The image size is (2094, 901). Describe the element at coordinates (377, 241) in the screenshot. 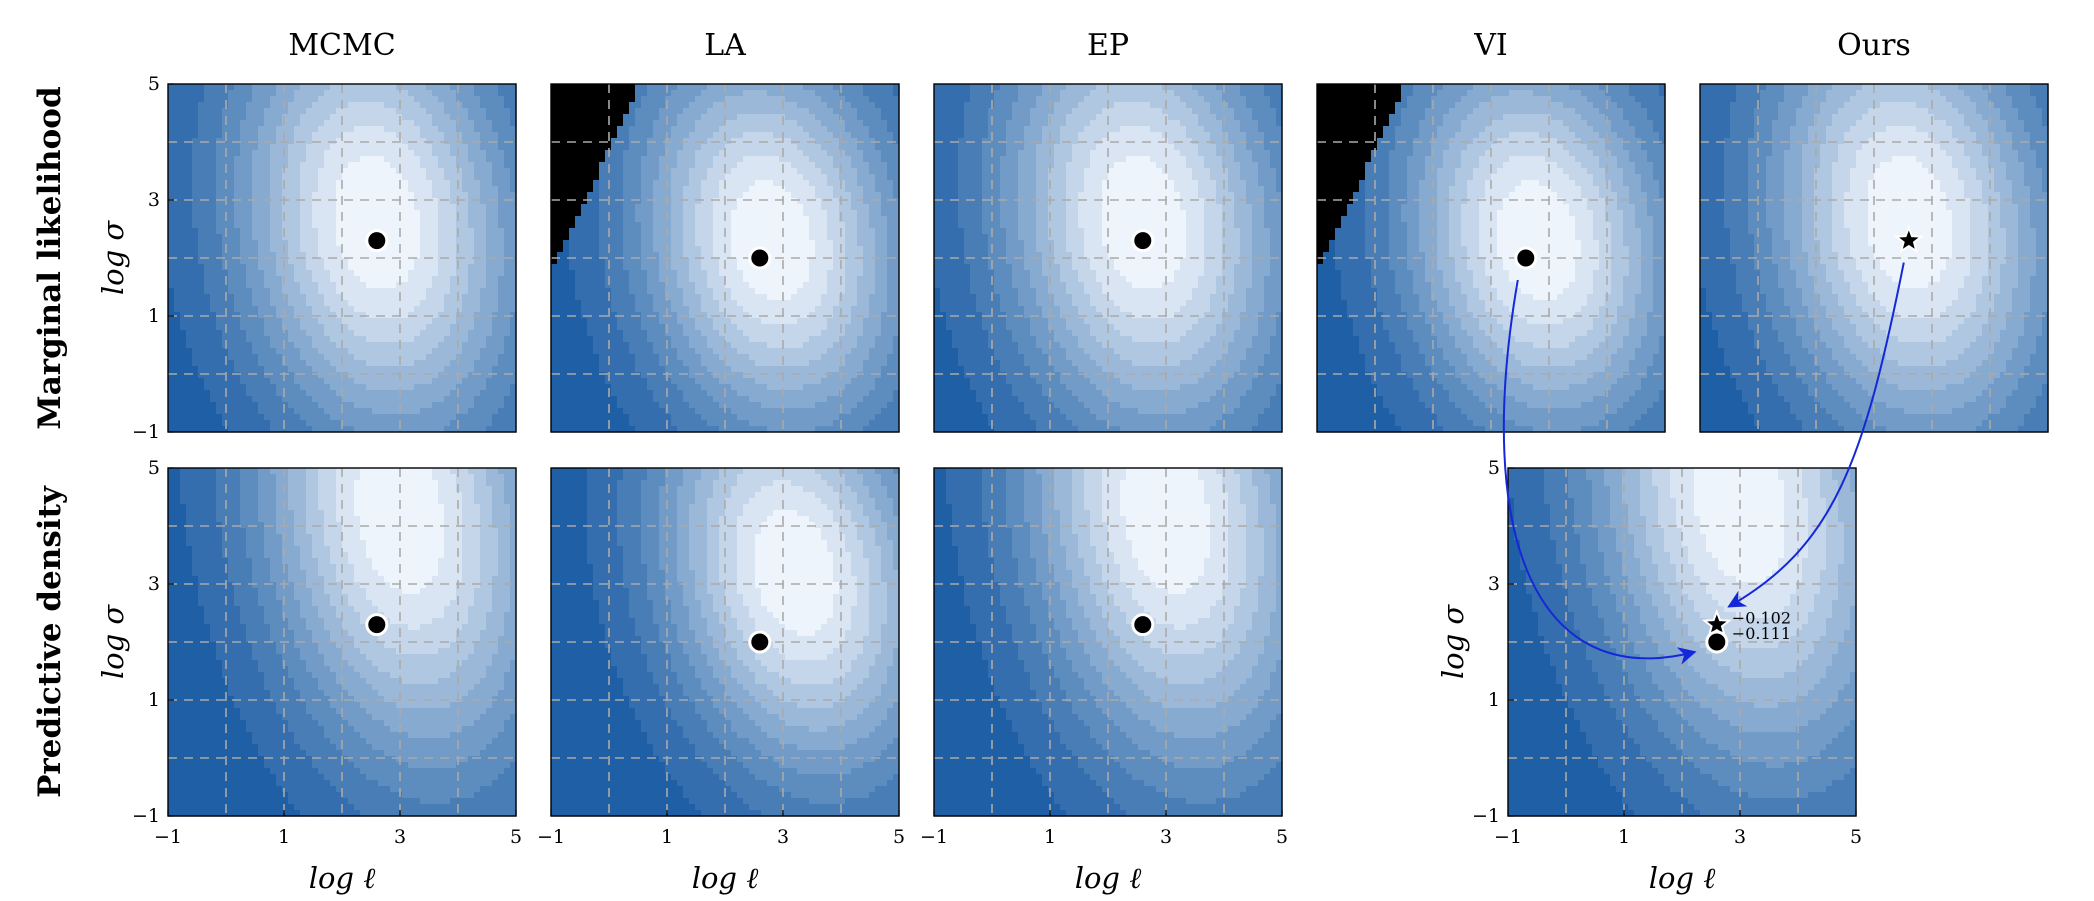

I see `circle-marker` at that location.